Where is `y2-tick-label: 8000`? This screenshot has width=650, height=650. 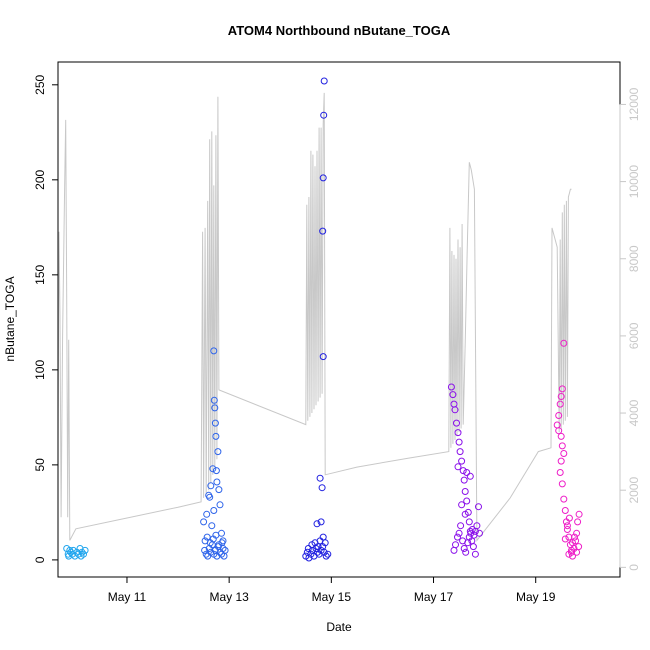 y2-tick-label: 8000 is located at coordinates (634, 258).